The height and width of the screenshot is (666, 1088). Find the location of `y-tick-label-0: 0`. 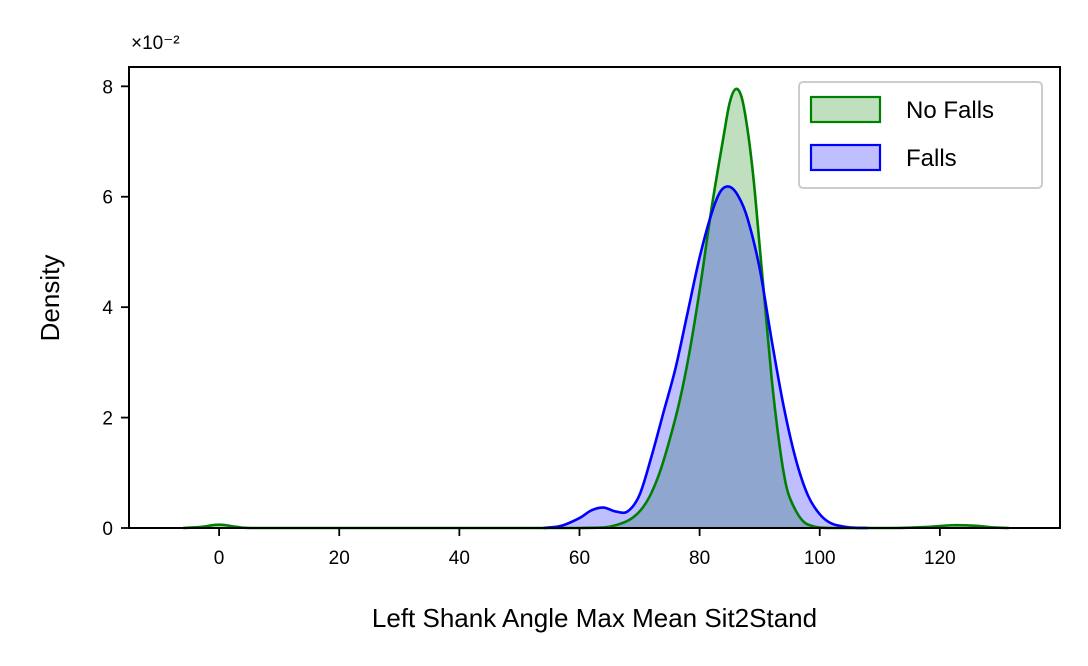

y-tick-label-0: 0 is located at coordinates (107, 529).